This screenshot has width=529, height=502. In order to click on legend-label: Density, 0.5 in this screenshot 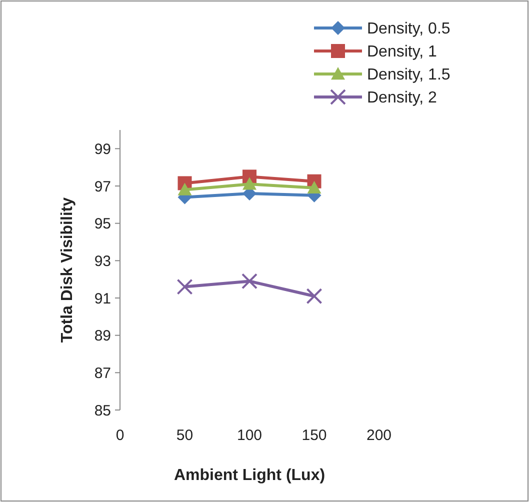, I will do `click(408, 29)`.